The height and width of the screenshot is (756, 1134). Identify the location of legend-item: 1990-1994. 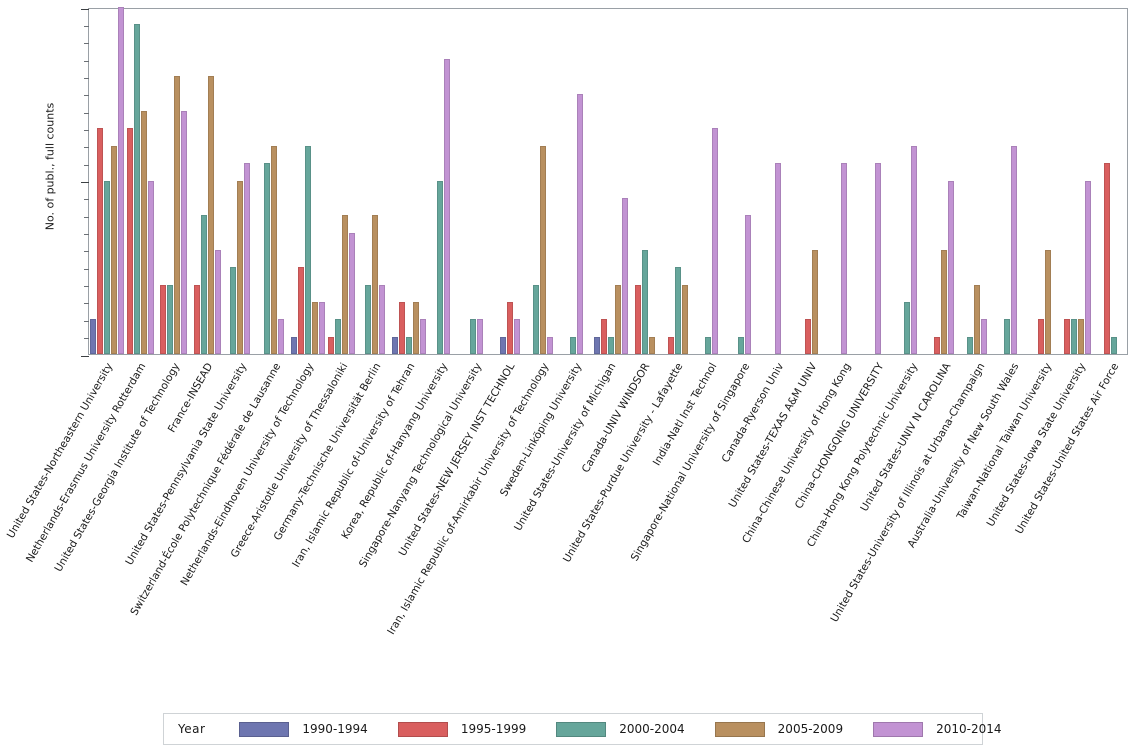
(303, 729).